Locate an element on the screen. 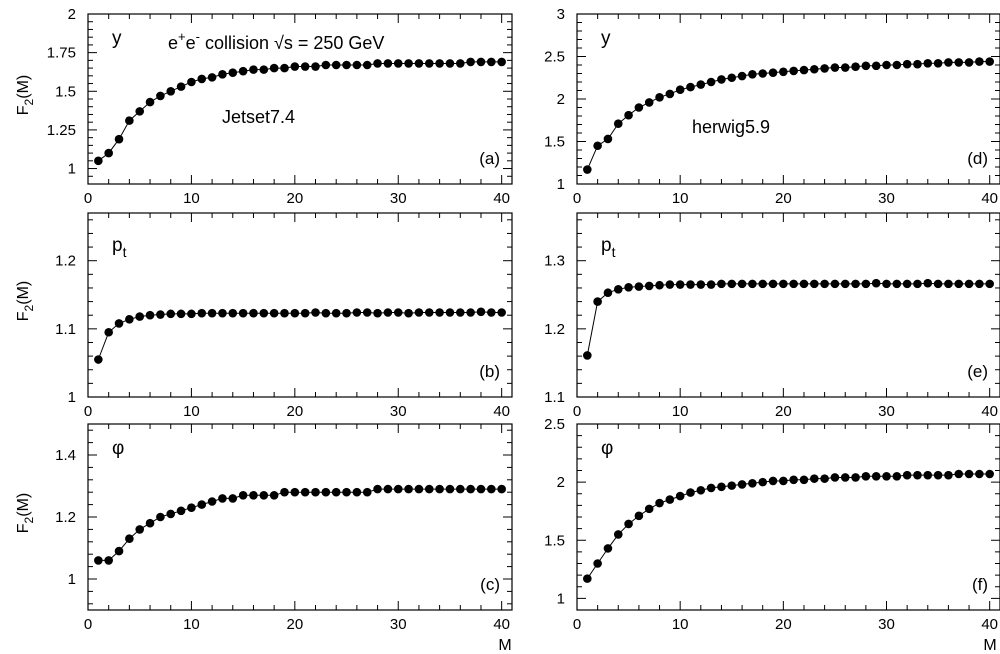 The width and height of the screenshot is (1000, 654). x-tick-label: 0 is located at coordinates (577, 624).